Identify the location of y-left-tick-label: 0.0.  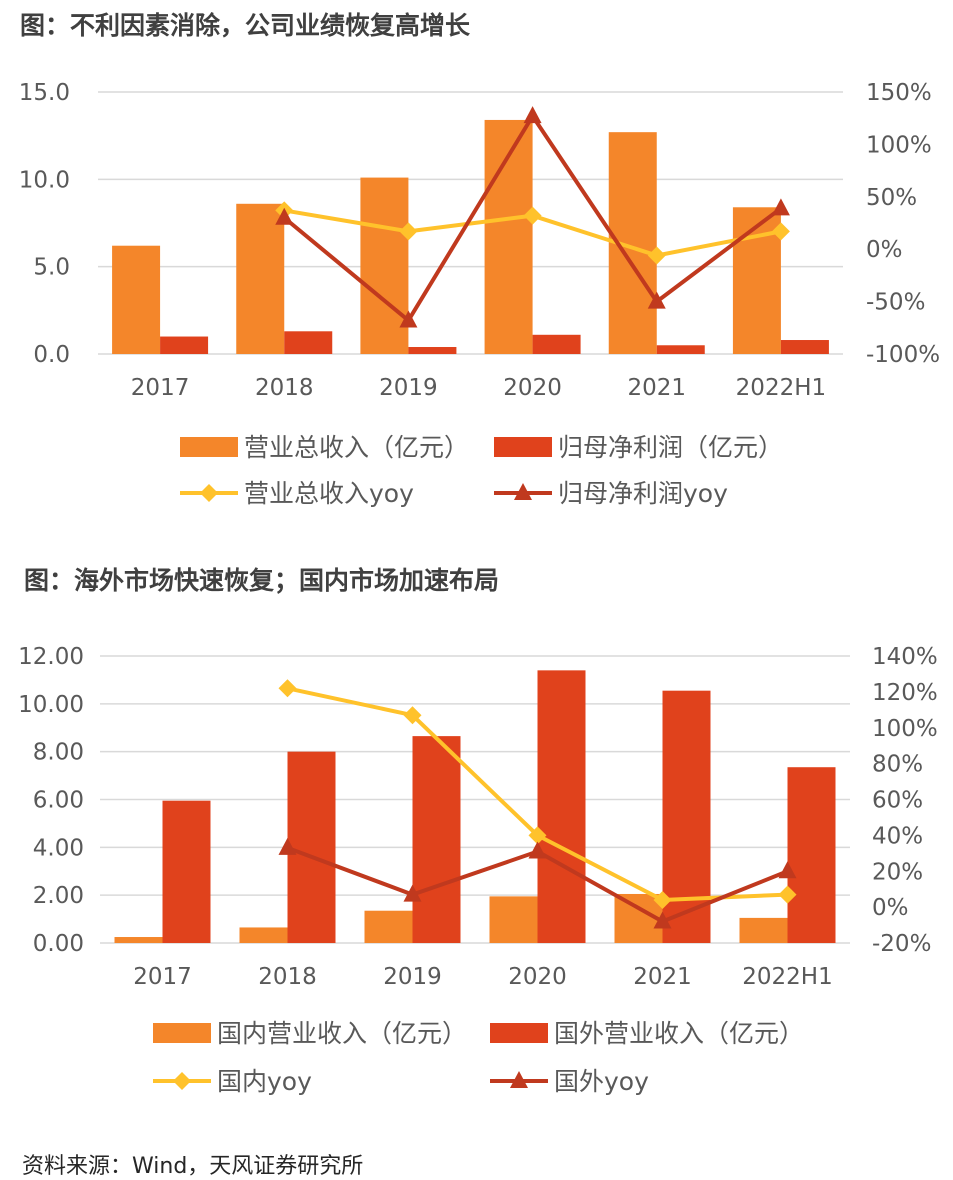
(51, 355).